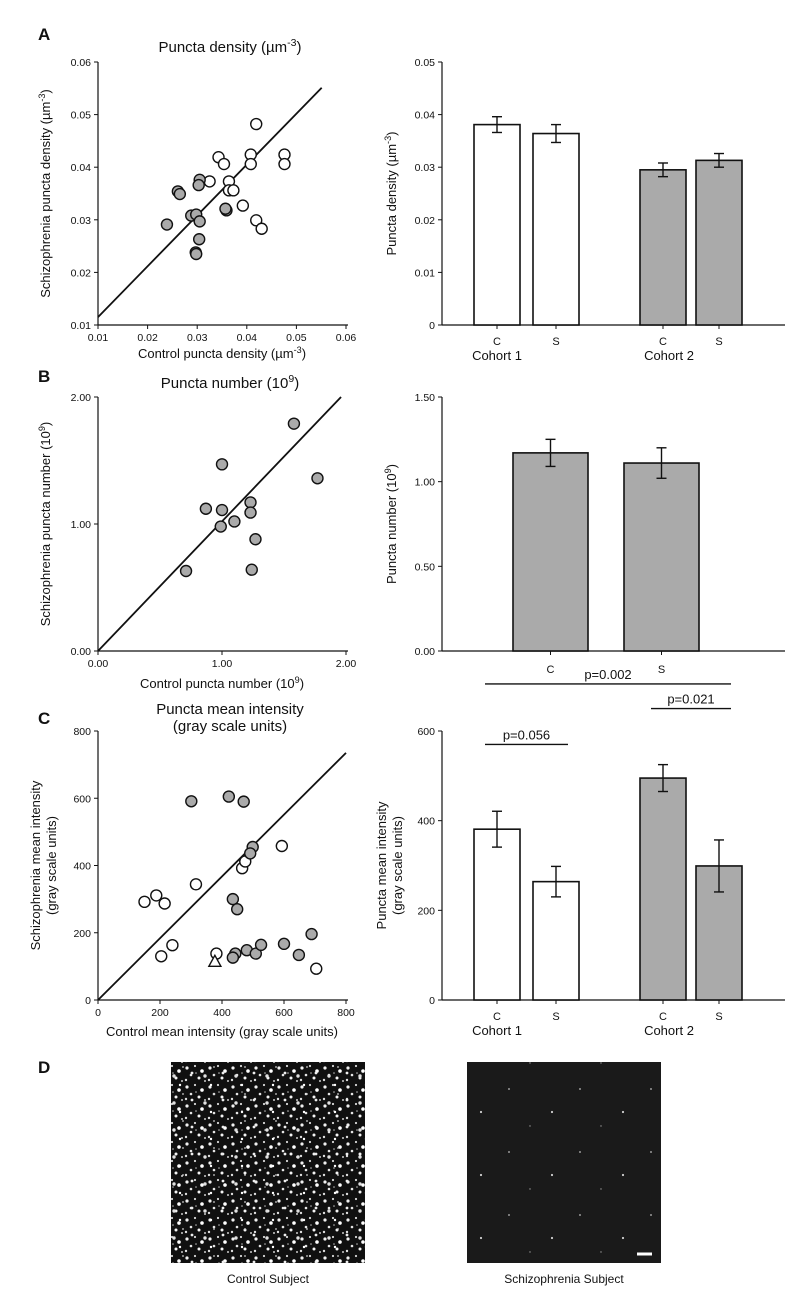 This screenshot has height=1300, width=788. What do you see at coordinates (147, 338) in the screenshot?
I see `x-tick-label: 0.02` at bounding box center [147, 338].